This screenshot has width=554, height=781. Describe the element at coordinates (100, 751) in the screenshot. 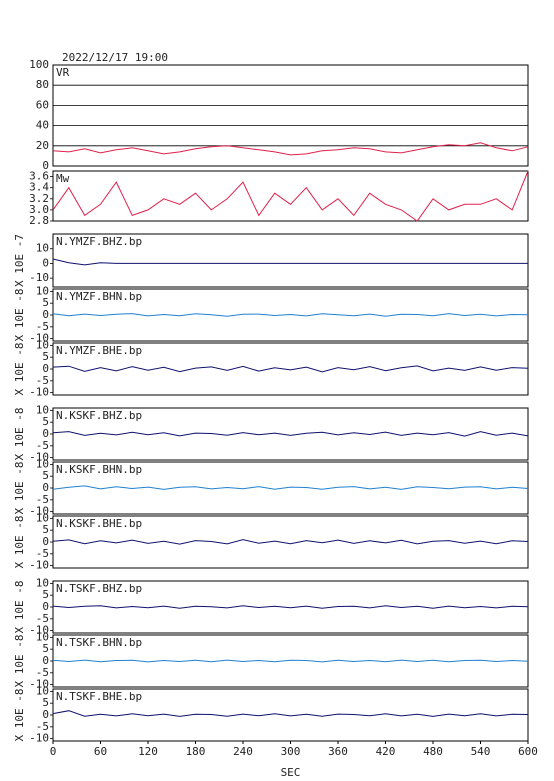

I see `x-tick-label: 60` at that location.